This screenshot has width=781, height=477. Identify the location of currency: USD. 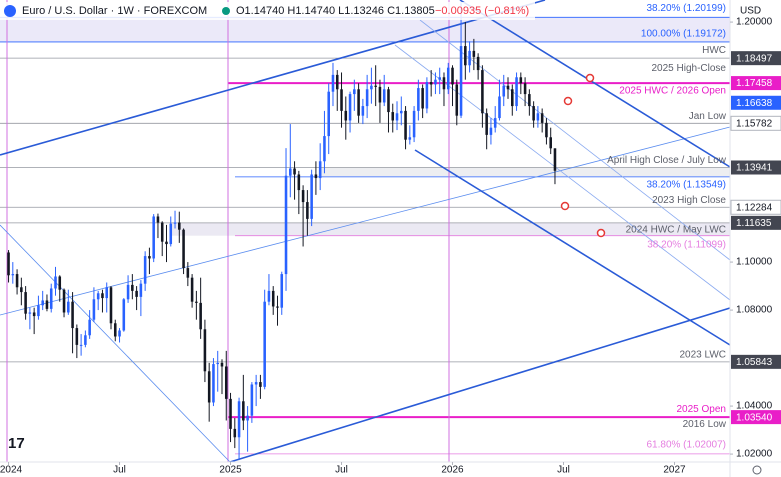
(750, 11).